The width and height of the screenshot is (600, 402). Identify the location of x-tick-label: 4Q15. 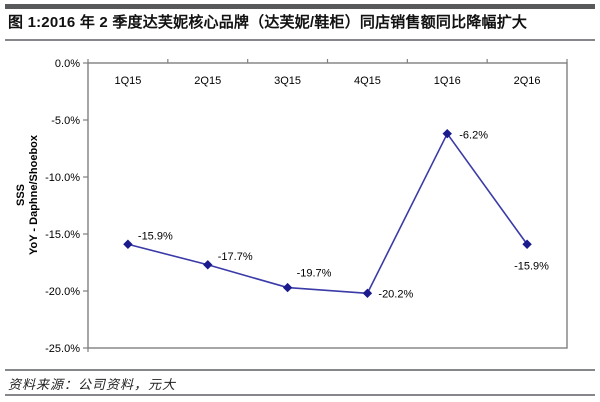
(367, 81).